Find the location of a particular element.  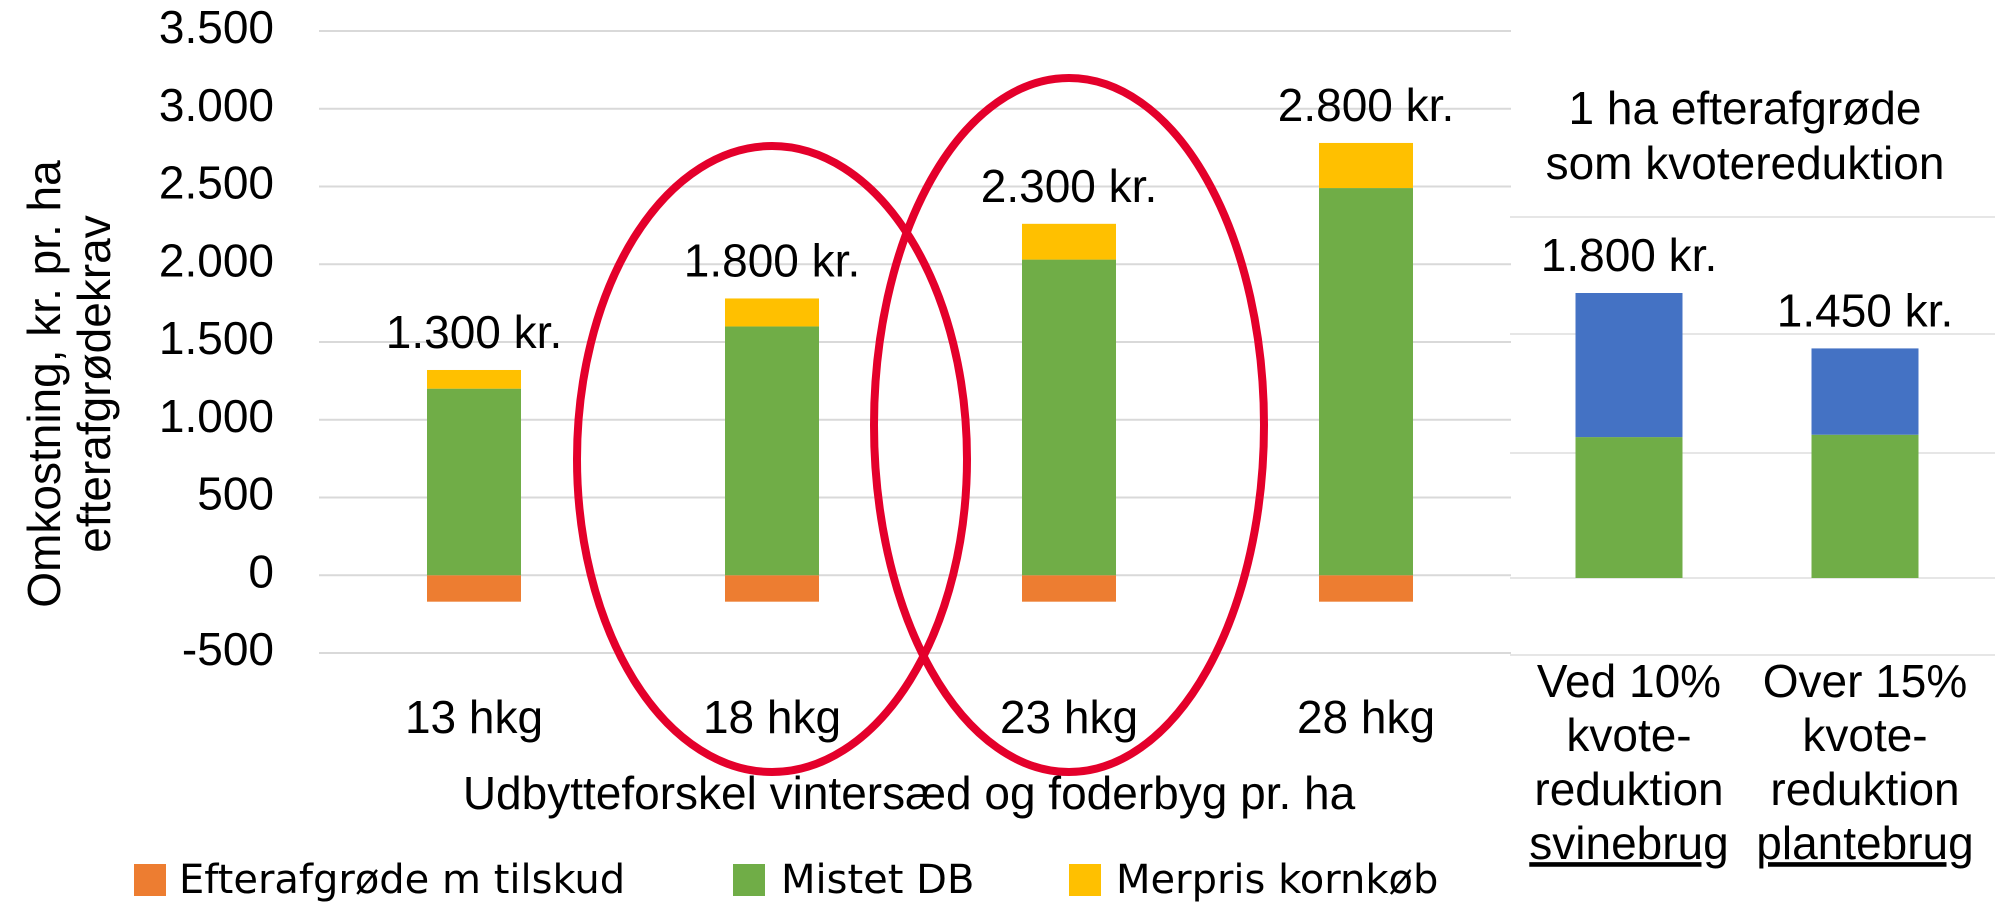

x-tick-label: 18 hkg is located at coordinates (772, 717).